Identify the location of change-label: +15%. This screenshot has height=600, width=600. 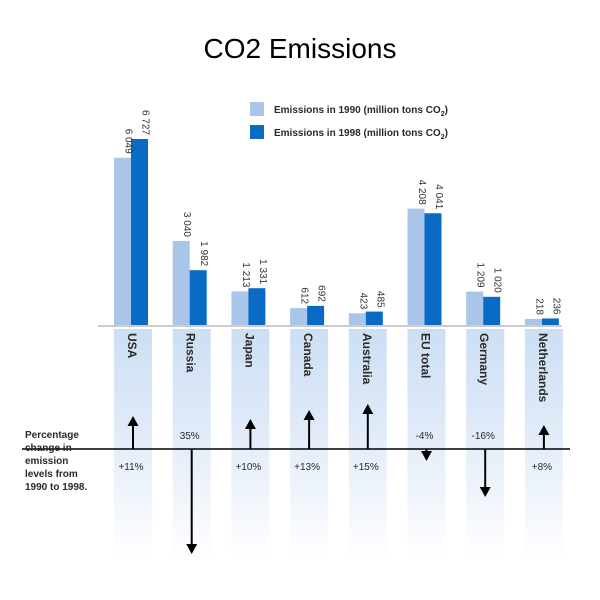
(366, 467).